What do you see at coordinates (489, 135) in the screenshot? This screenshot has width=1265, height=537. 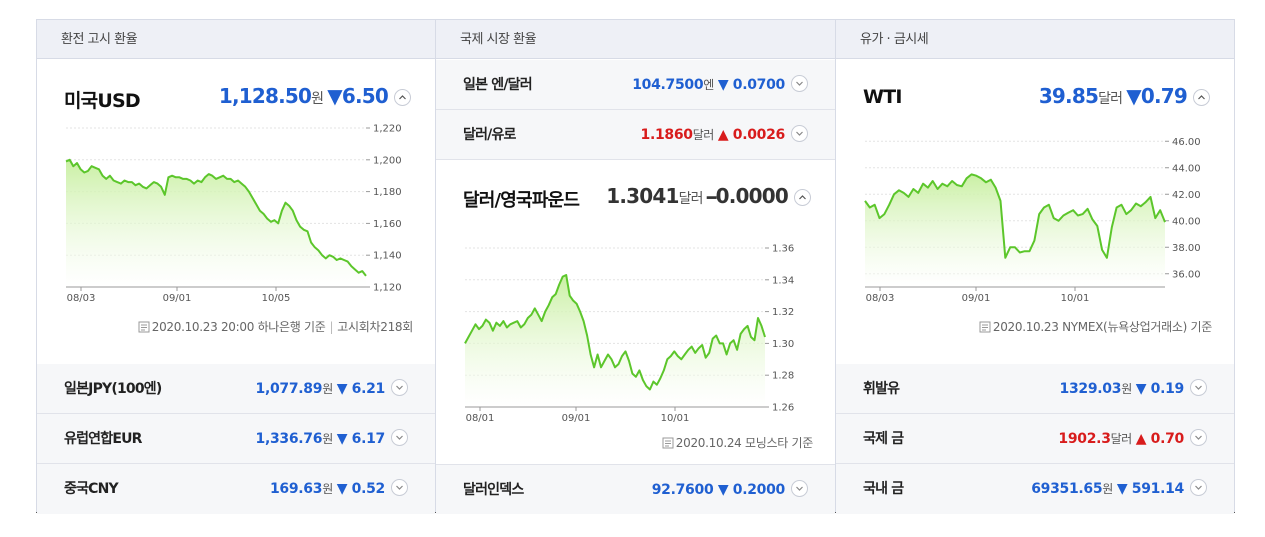 I see `item-name: 달러/유로` at bounding box center [489, 135].